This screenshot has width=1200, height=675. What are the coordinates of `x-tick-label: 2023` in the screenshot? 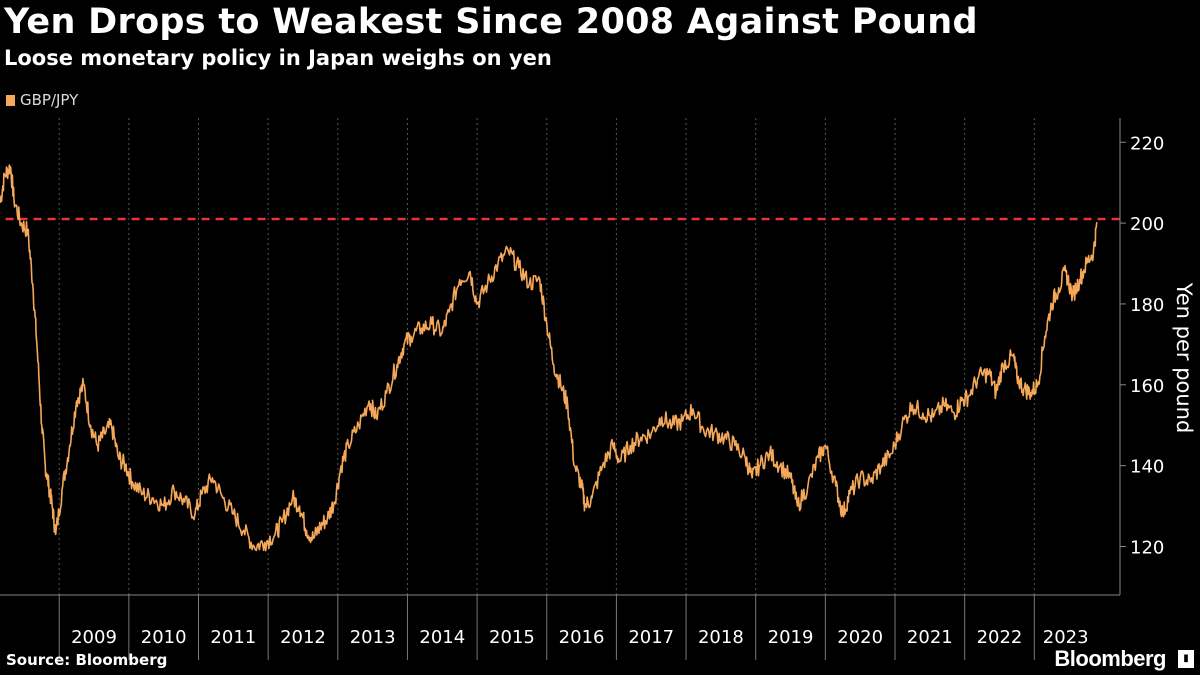 It's located at (1066, 637).